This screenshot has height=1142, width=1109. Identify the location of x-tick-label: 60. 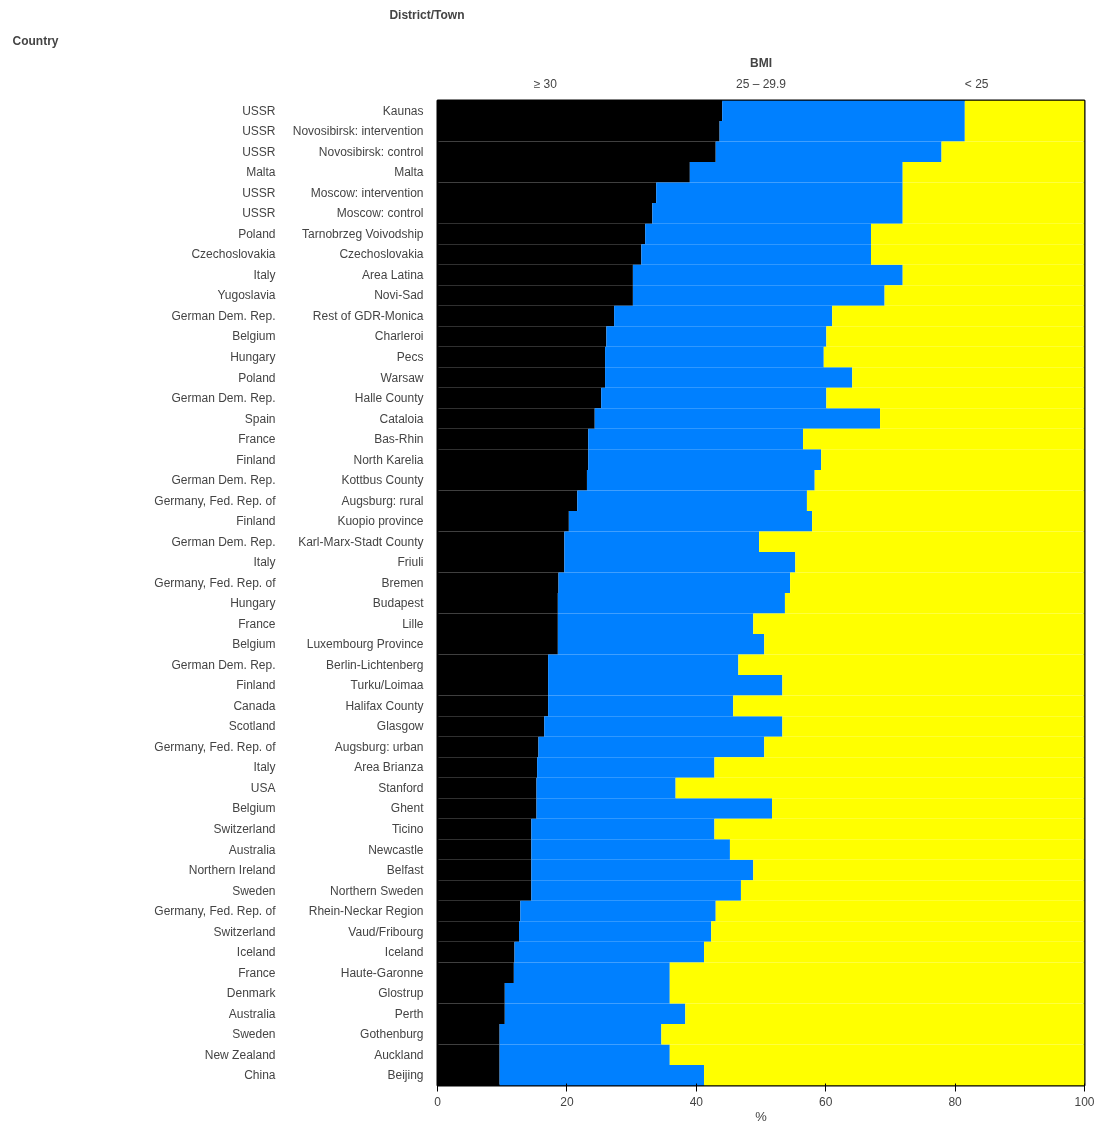
(826, 1101).